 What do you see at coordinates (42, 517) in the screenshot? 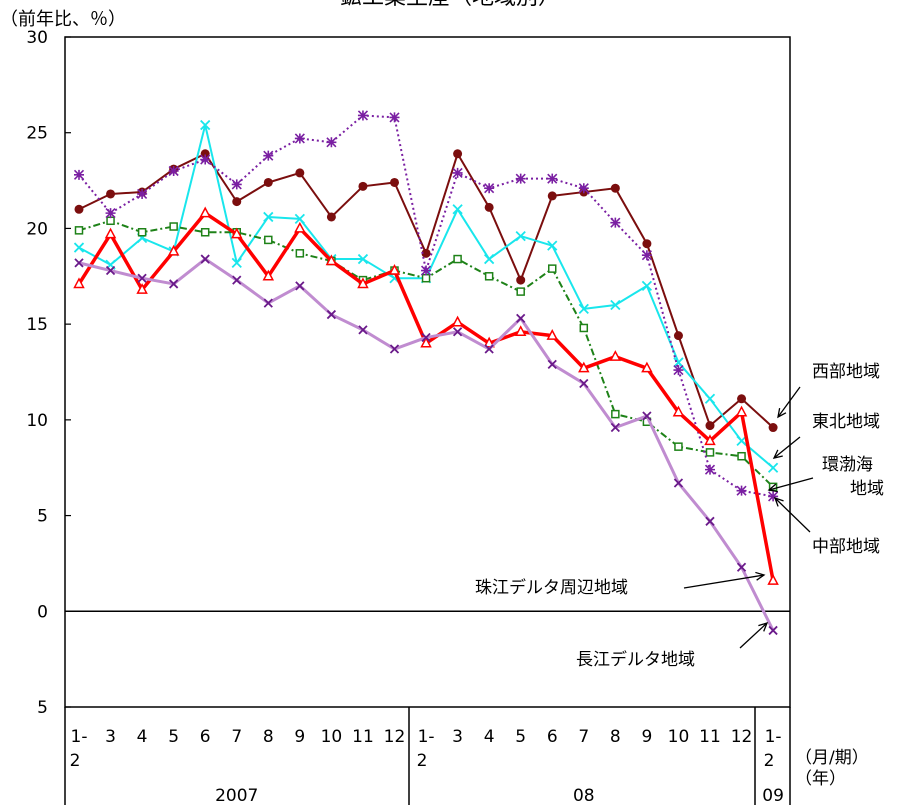
I see `y-tick-label: 5` at bounding box center [42, 517].